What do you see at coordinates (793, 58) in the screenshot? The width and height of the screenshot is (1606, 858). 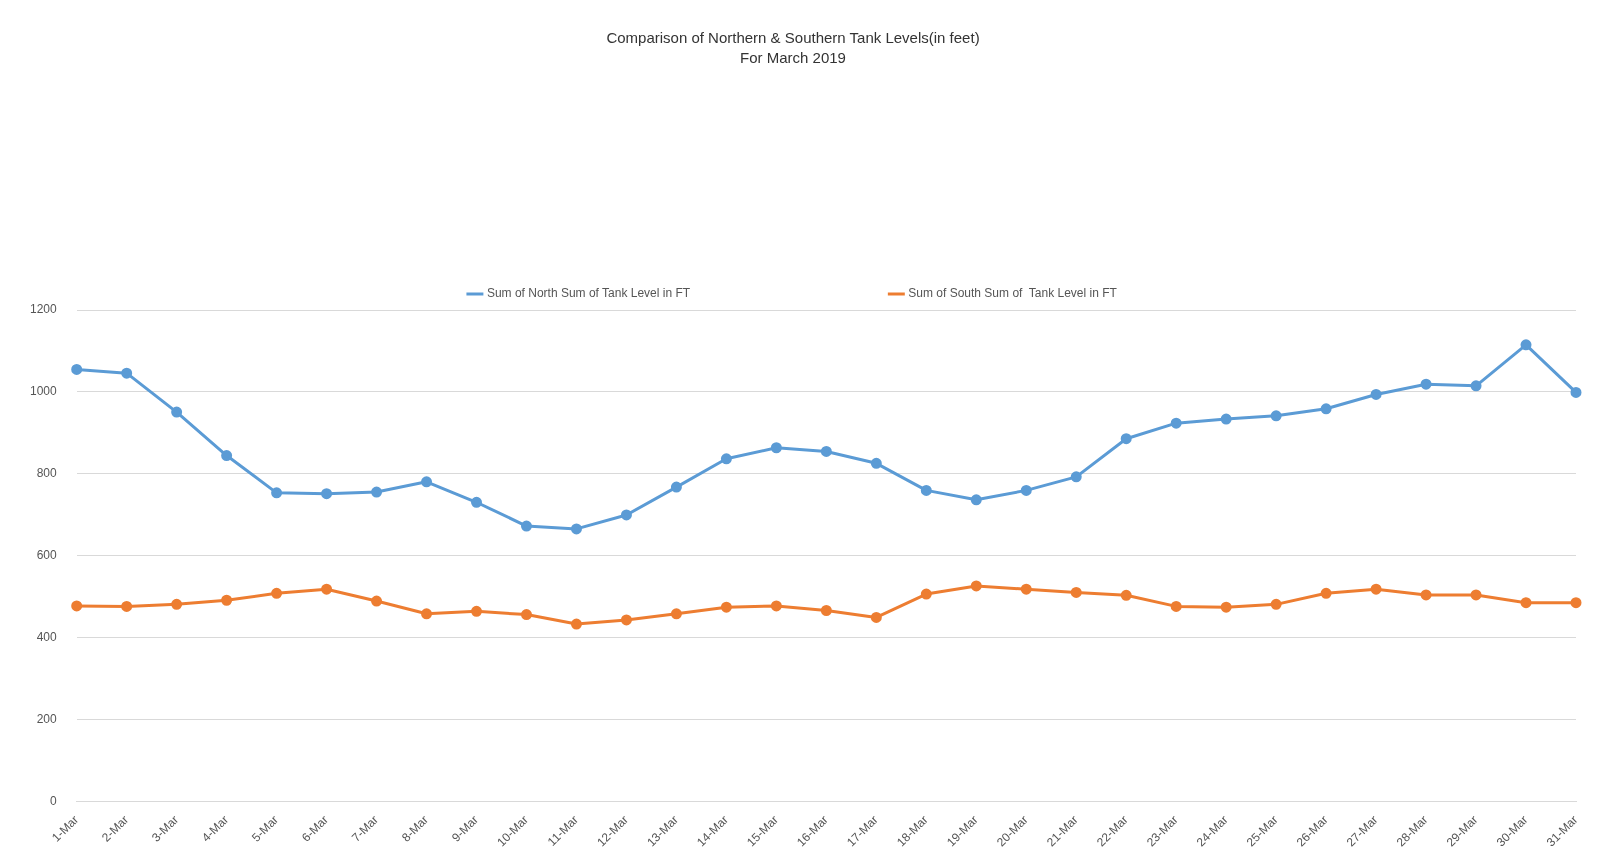 I see `chart-subtitle: For March 2019` at bounding box center [793, 58].